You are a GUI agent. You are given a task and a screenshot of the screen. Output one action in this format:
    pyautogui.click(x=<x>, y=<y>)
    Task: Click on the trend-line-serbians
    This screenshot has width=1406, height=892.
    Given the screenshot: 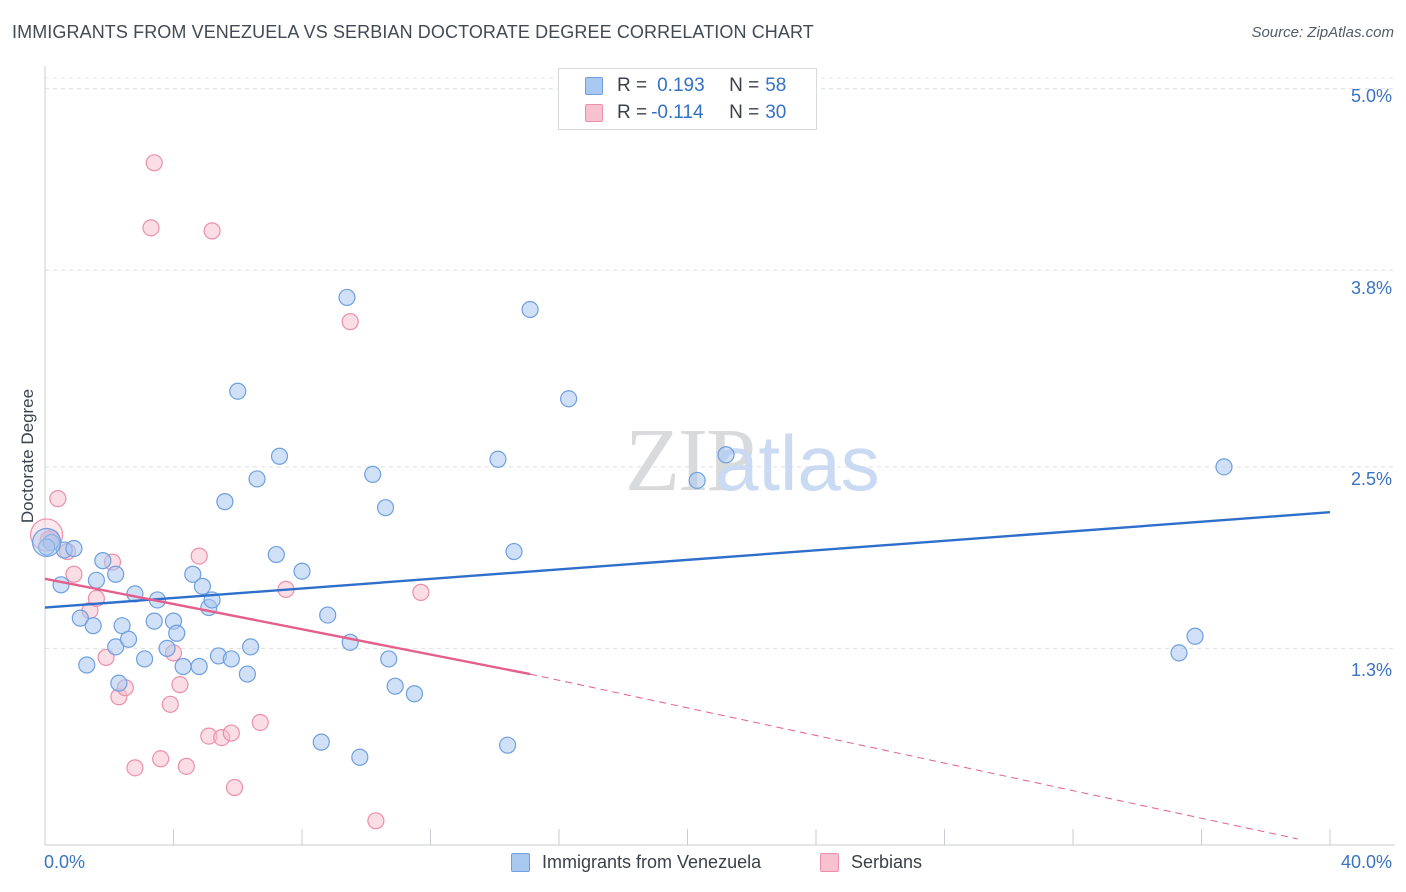 What is the action you would take?
    pyautogui.click(x=287, y=626)
    